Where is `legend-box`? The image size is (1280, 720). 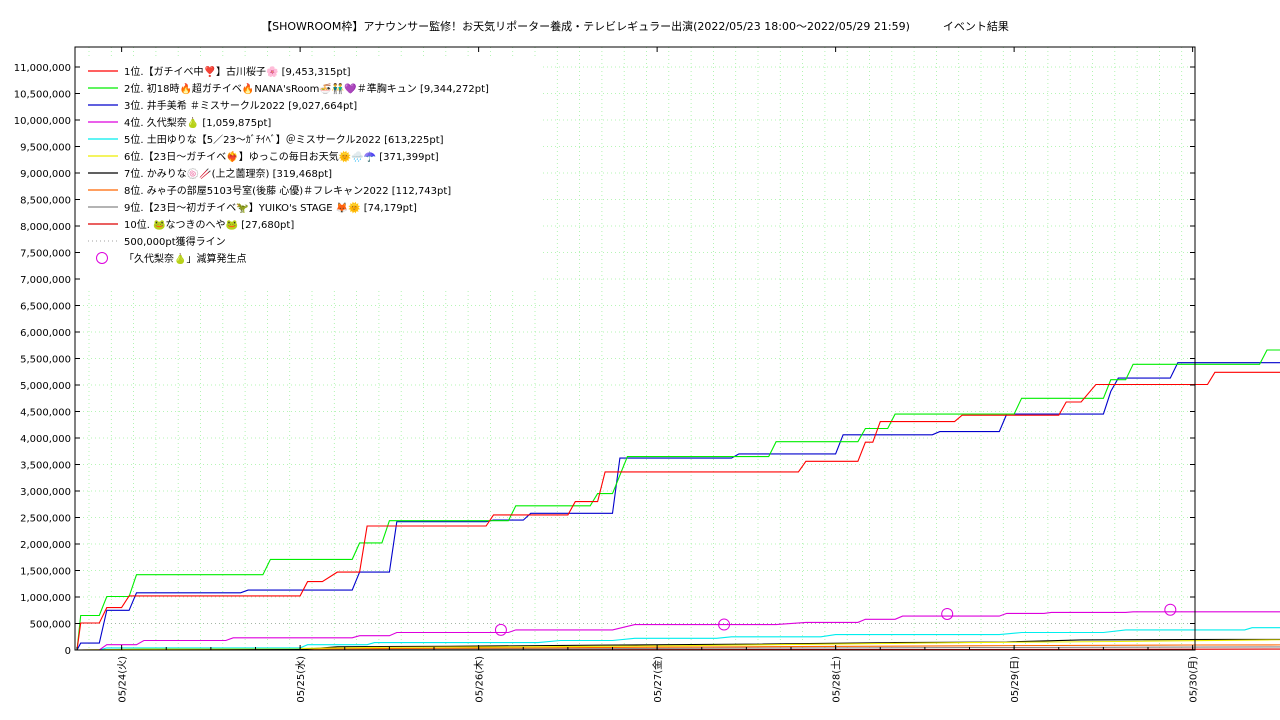 legend-box is located at coordinates (312, 174).